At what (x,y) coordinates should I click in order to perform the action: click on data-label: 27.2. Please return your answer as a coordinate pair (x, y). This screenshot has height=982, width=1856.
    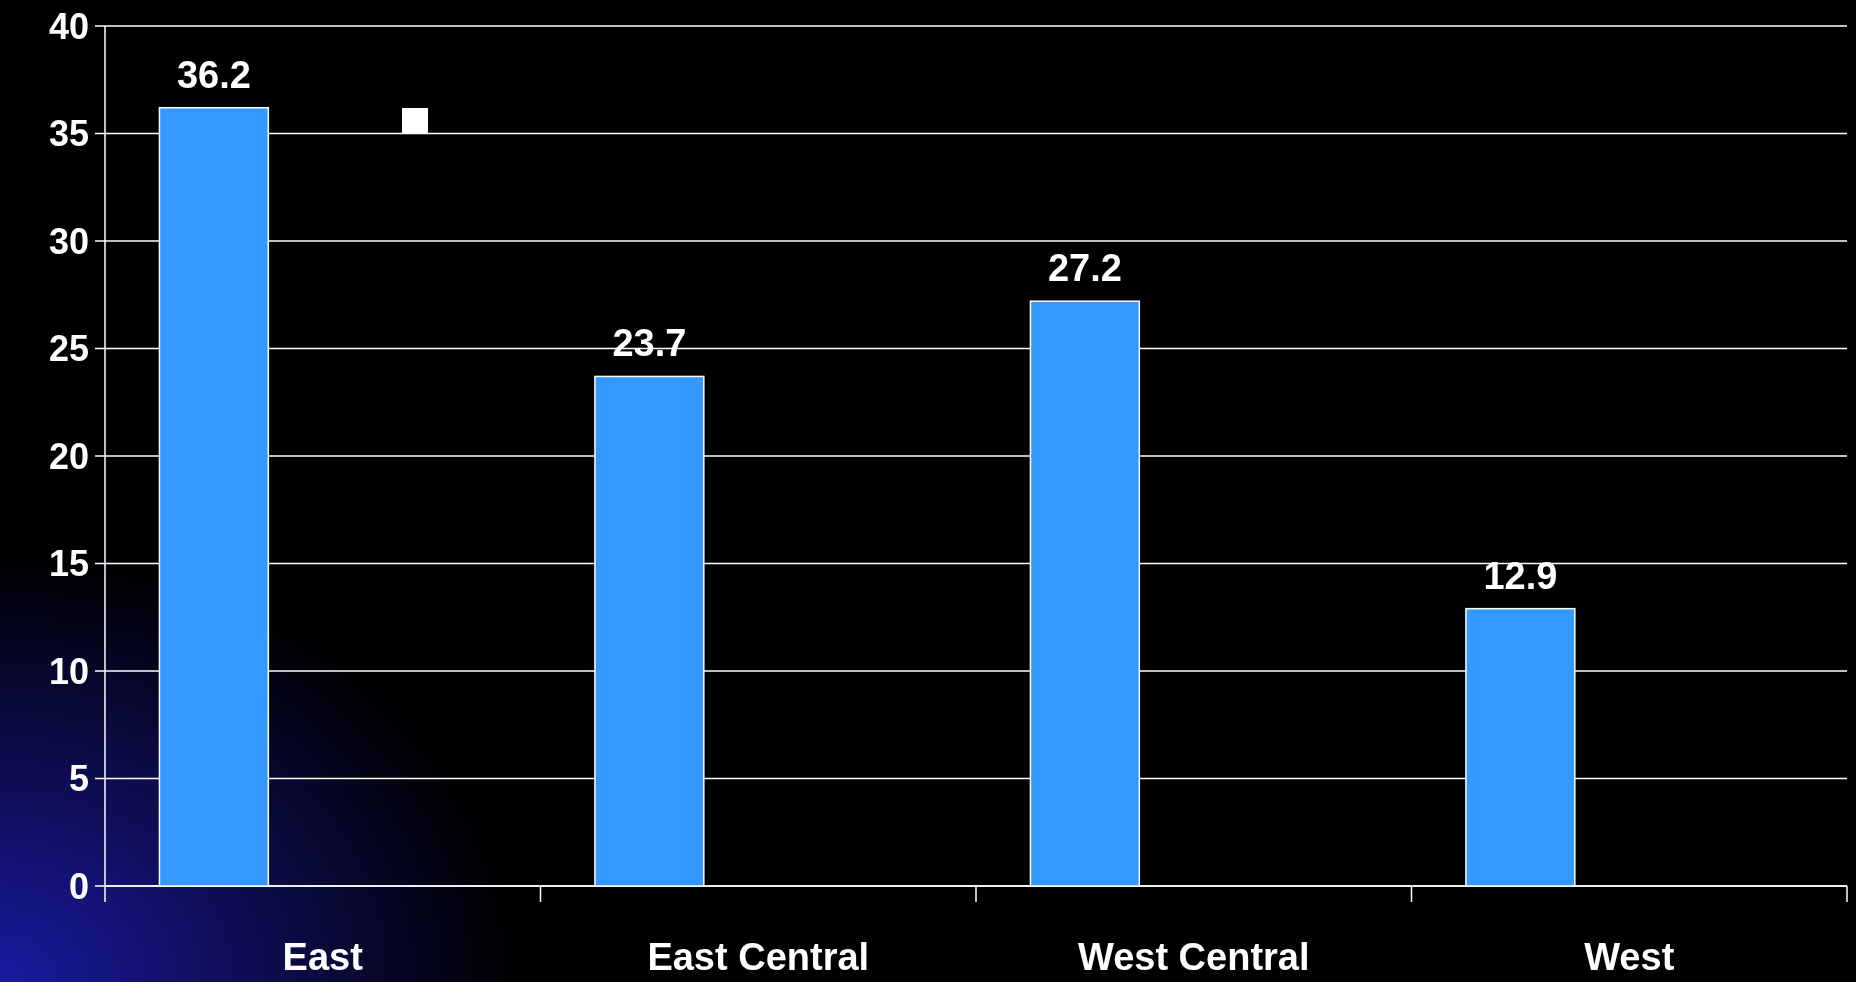
    Looking at the image, I should click on (1084, 268).